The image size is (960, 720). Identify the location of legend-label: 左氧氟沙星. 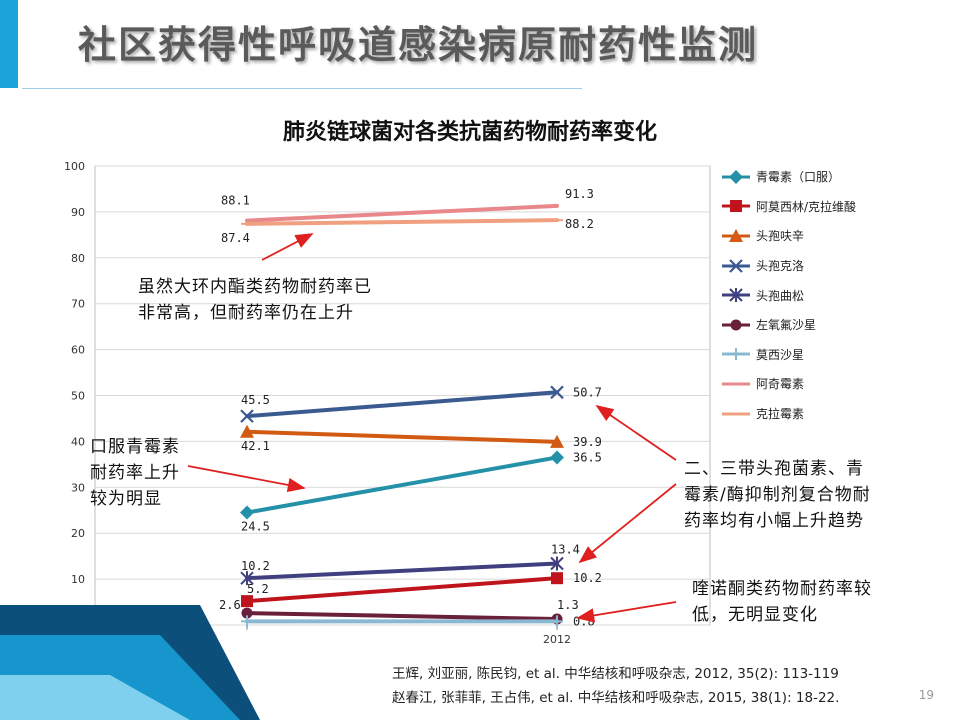
(786, 325).